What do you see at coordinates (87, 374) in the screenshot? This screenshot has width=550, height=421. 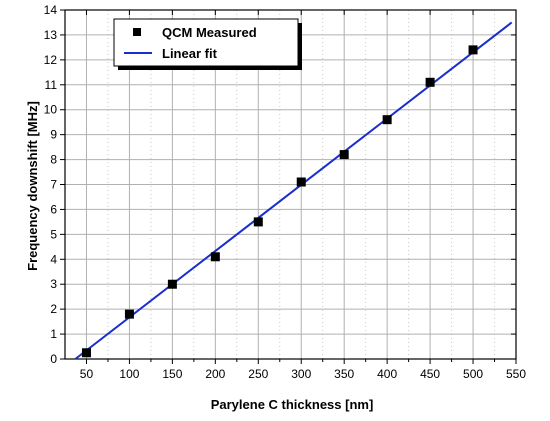 I see `x-tick-label: 50` at bounding box center [87, 374].